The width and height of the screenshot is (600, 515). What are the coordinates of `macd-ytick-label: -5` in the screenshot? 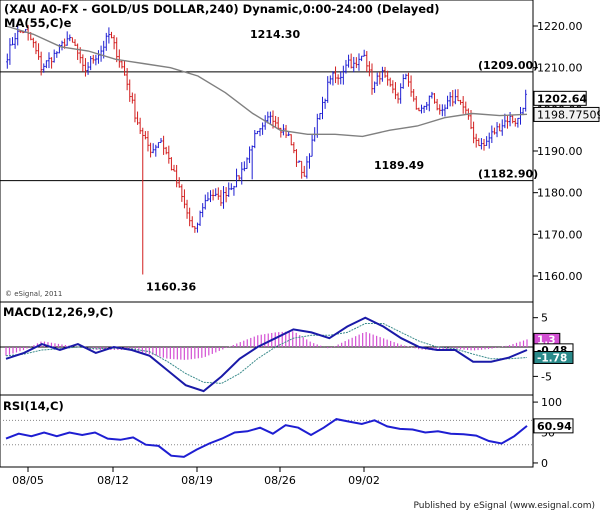 It's located at (546, 376).